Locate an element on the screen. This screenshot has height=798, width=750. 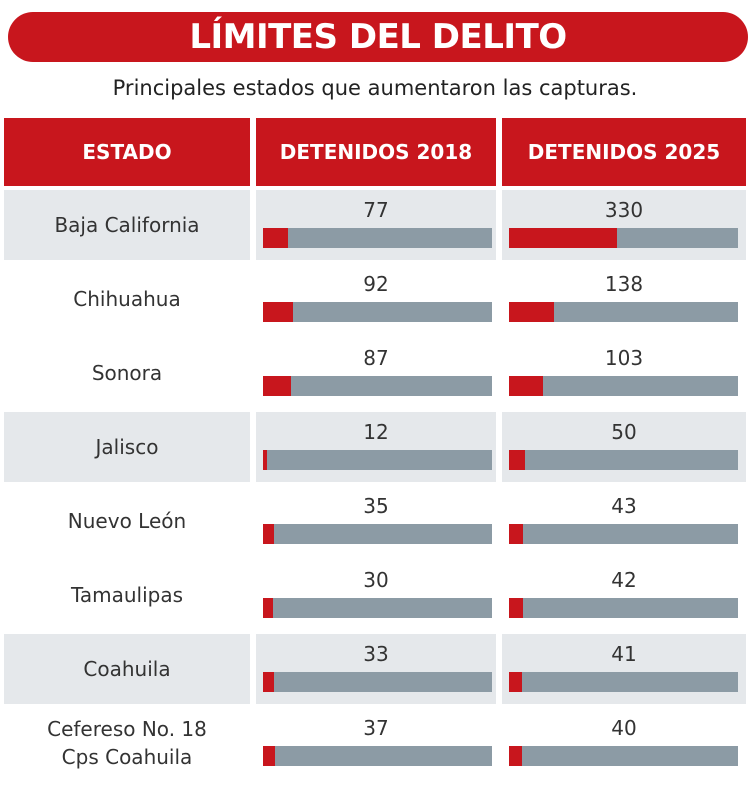
value-label: 40 is located at coordinates (624, 728).